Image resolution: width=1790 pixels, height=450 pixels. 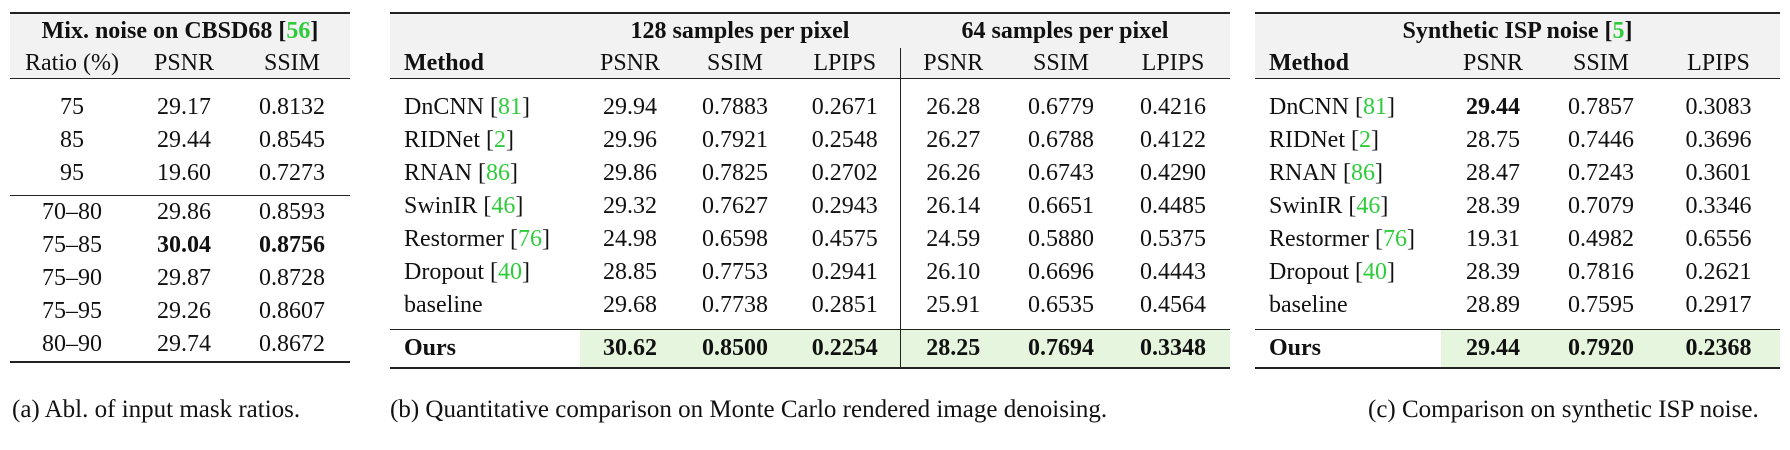 What do you see at coordinates (1718, 271) in the screenshot?
I see `table-cell: 0.2621` at bounding box center [1718, 271].